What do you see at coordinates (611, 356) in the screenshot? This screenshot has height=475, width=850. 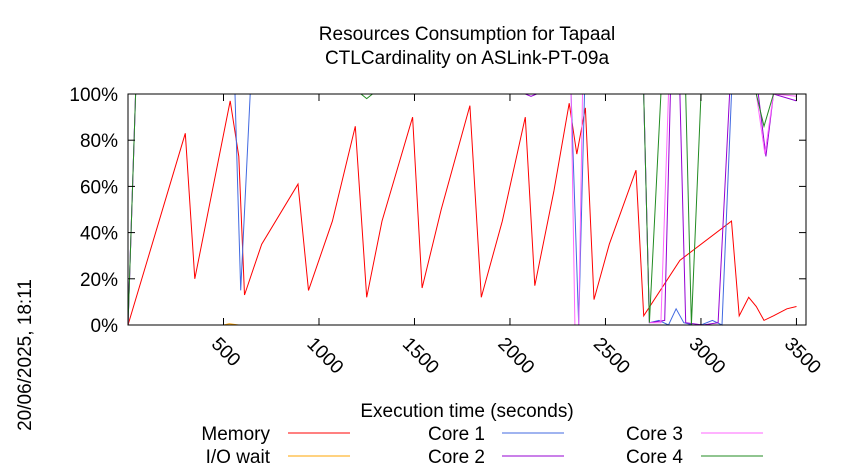 I see `x-tick-label: 2500` at bounding box center [611, 356].